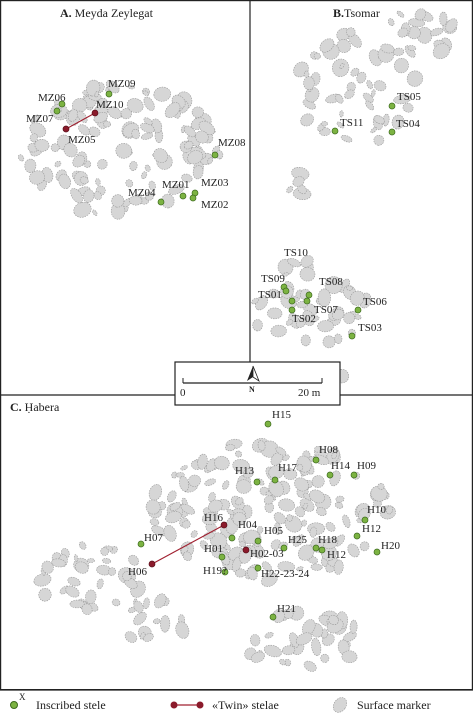 The height and width of the screenshot is (720, 473). Describe the element at coordinates (252, 389) in the screenshot. I see `north-label: N` at that location.